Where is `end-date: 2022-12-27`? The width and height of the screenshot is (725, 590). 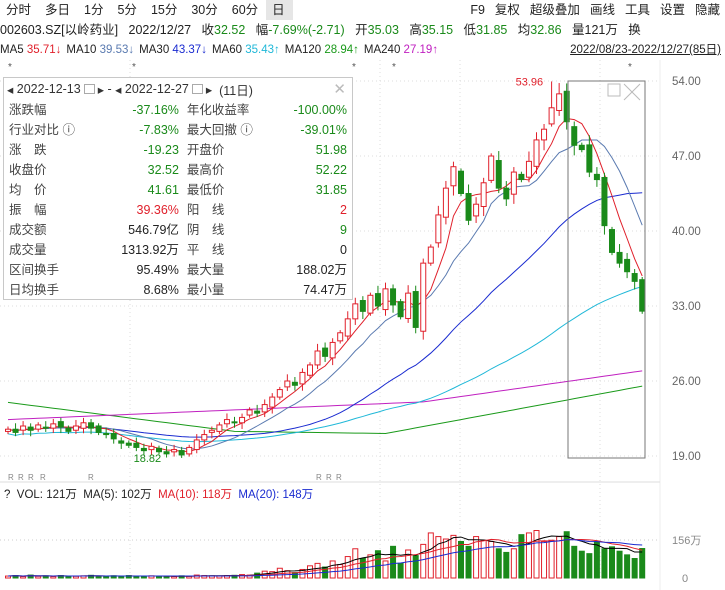 end-date: 2022-12-27 is located at coordinates (156, 89).